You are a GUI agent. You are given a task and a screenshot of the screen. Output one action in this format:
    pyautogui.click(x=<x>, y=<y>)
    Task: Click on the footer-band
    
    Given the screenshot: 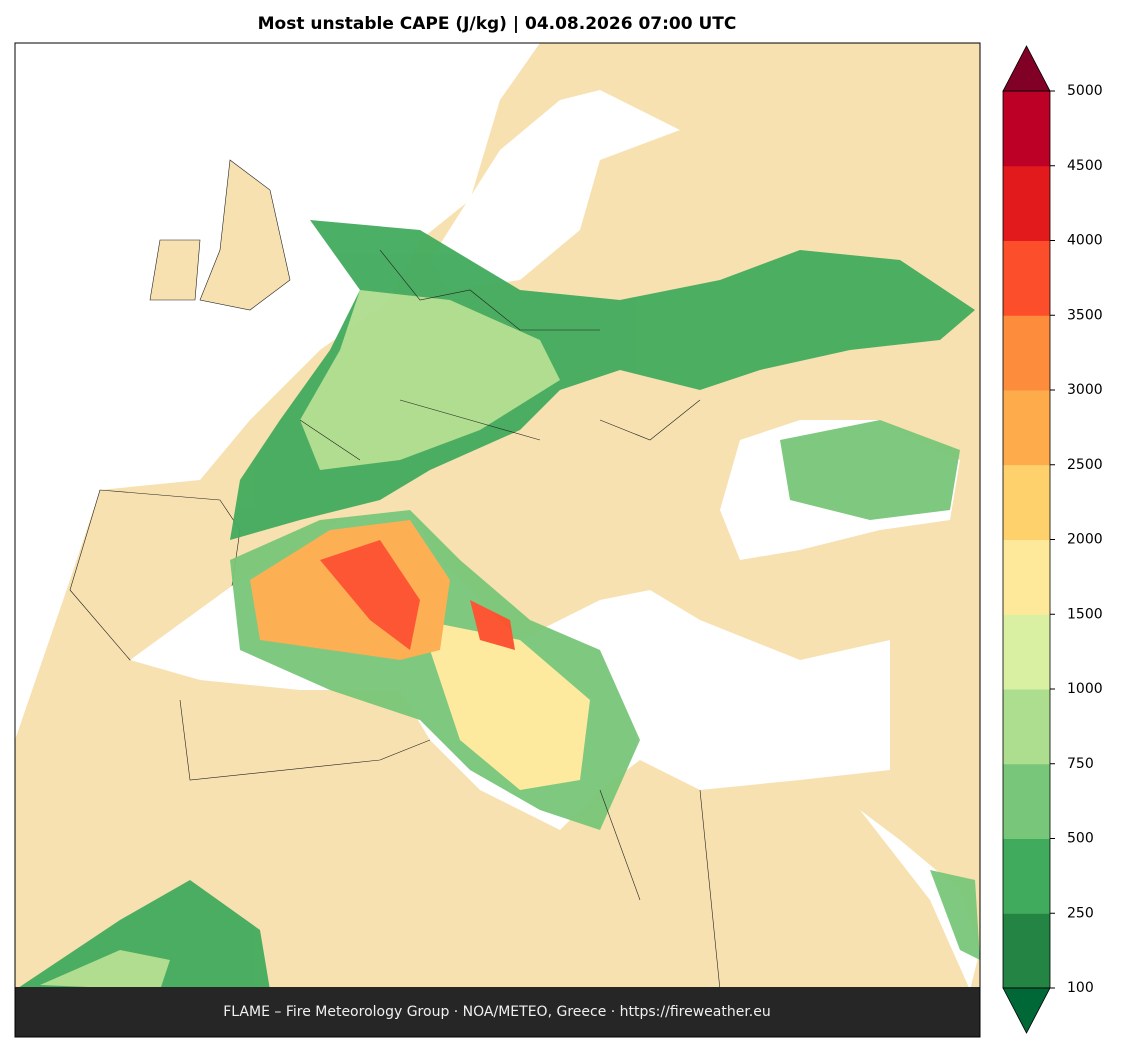 What is the action you would take?
    pyautogui.click(x=497, y=1012)
    